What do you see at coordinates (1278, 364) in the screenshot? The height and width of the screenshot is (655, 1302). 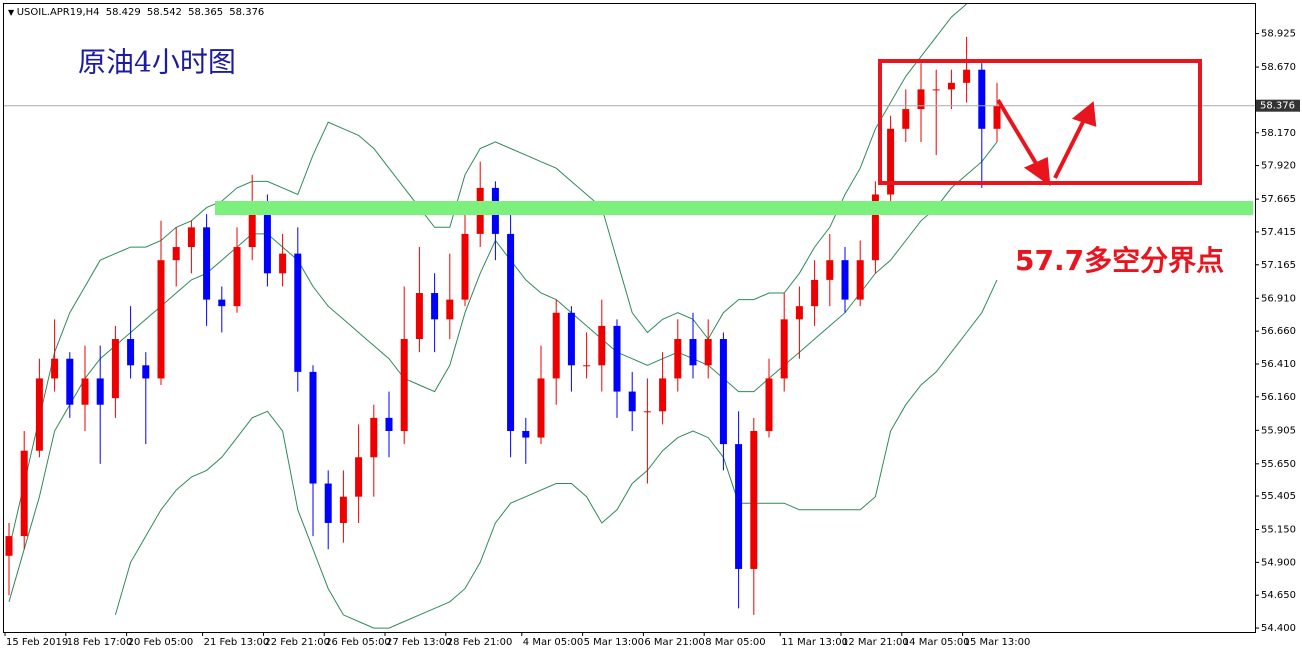 I see `y-tick-label: 56.410` at bounding box center [1278, 364].